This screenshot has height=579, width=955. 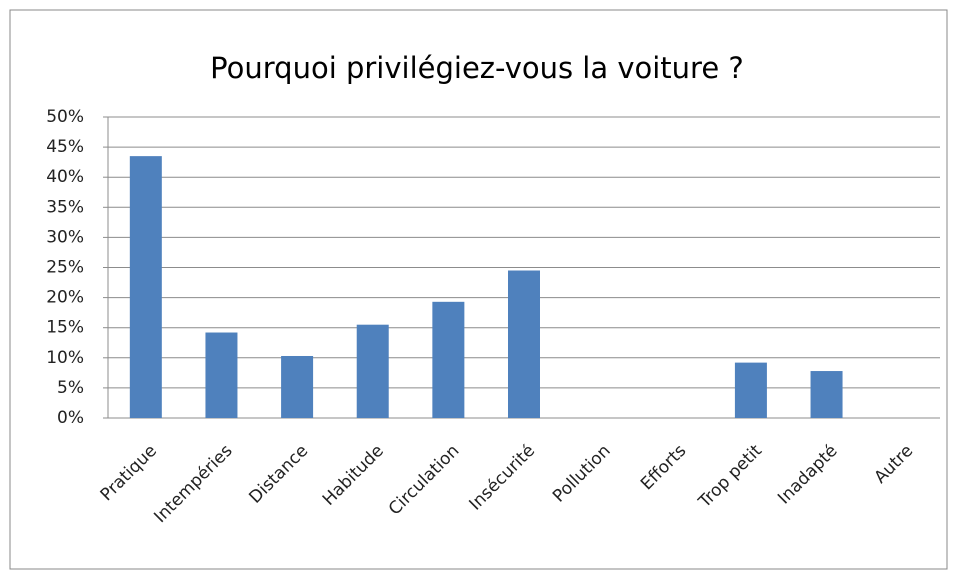 I want to click on y-tick-label: 5%, so click(x=70, y=388).